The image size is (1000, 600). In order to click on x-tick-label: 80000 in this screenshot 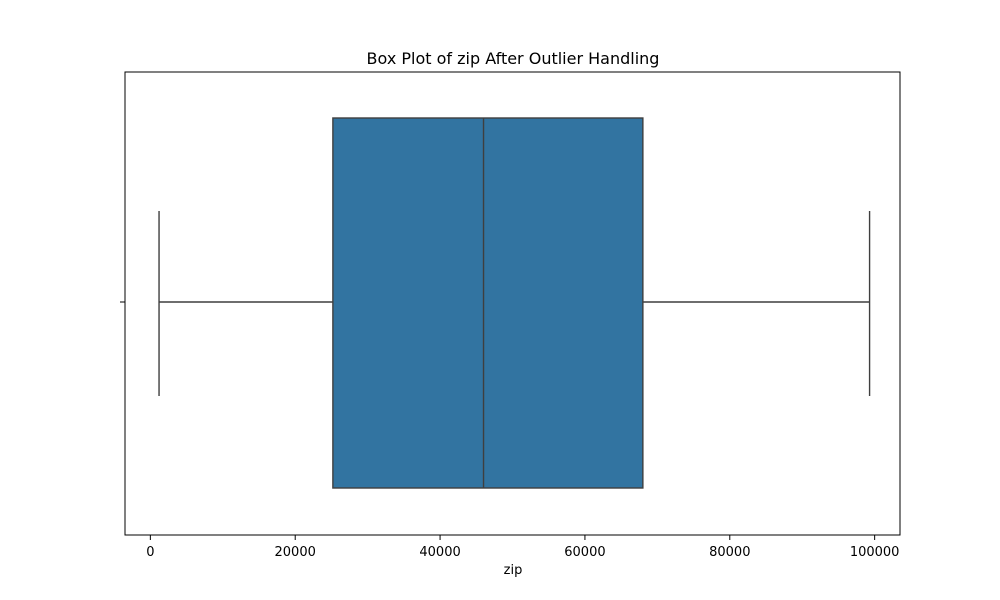, I will do `click(729, 552)`.